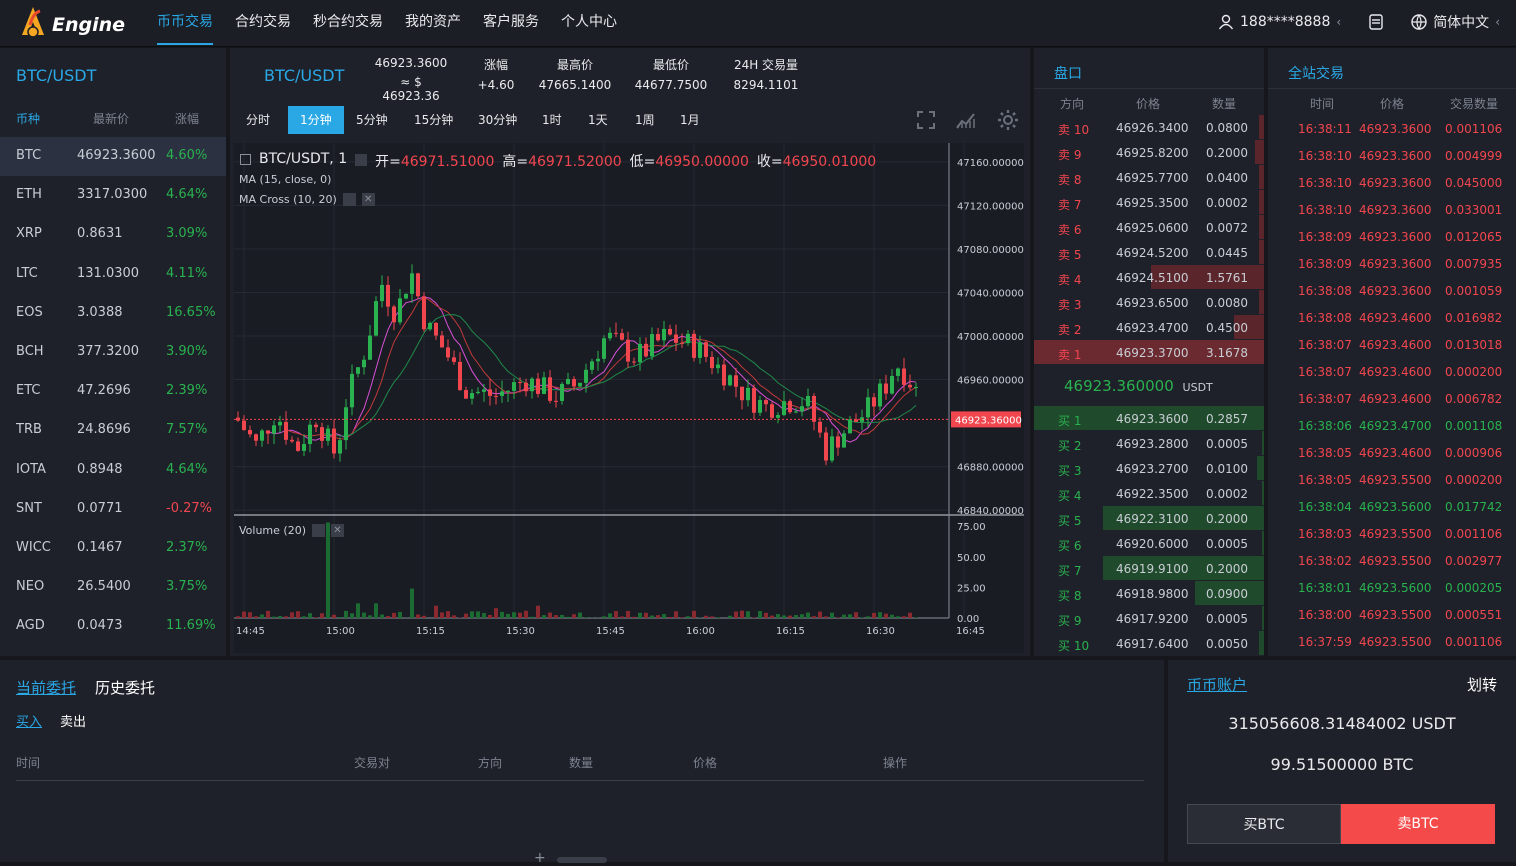 This screenshot has width=1516, height=866. Describe the element at coordinates (968, 619) in the screenshot. I see `volume-tick-label: 0.00` at that location.